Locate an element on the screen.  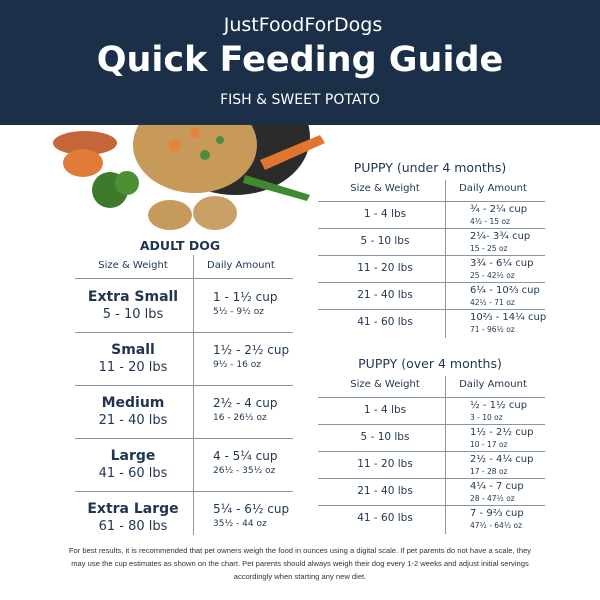
cup-amount: 4¼ - 7 cup is located at coordinates (497, 486).